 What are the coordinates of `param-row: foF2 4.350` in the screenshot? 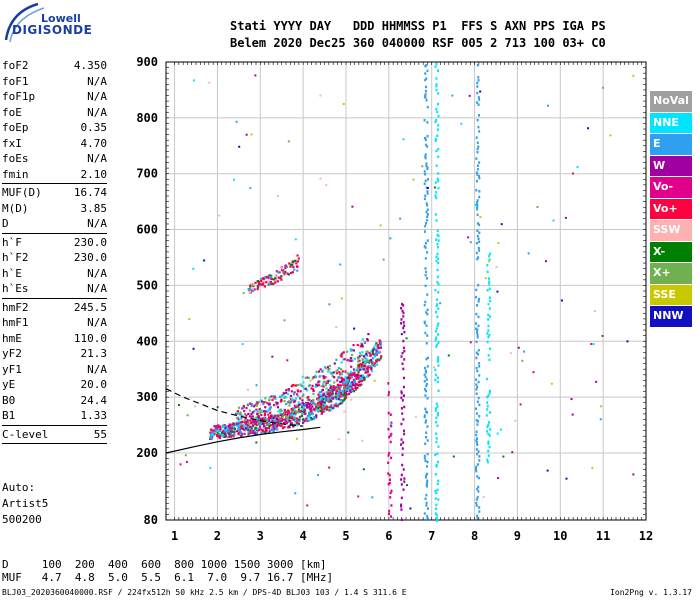 It's located at (54, 66).